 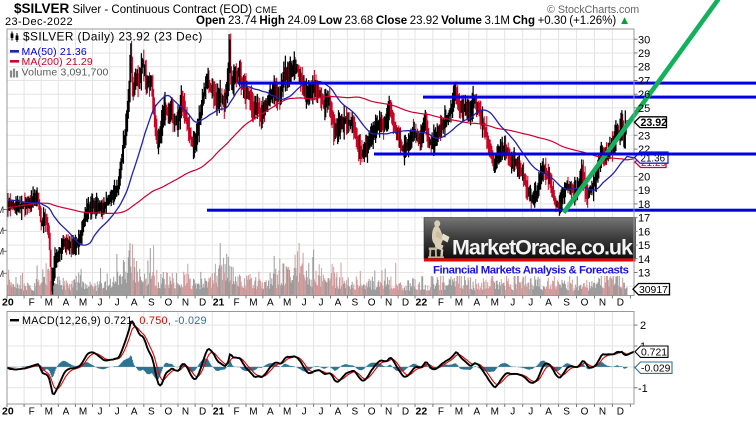 I want to click on svg-text: MA(50) 21.36, so click(x=54, y=52).